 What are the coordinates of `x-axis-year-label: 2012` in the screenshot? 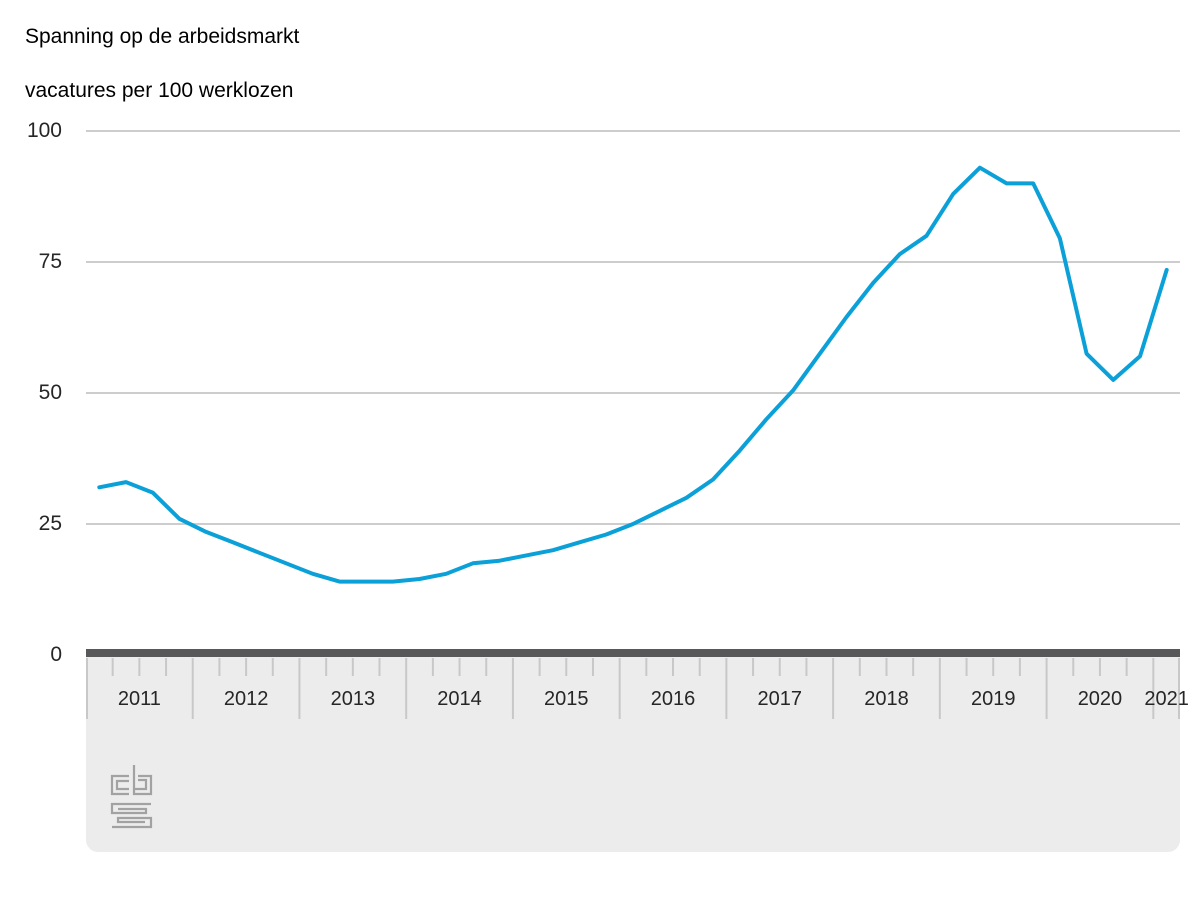 It's located at (246, 699).